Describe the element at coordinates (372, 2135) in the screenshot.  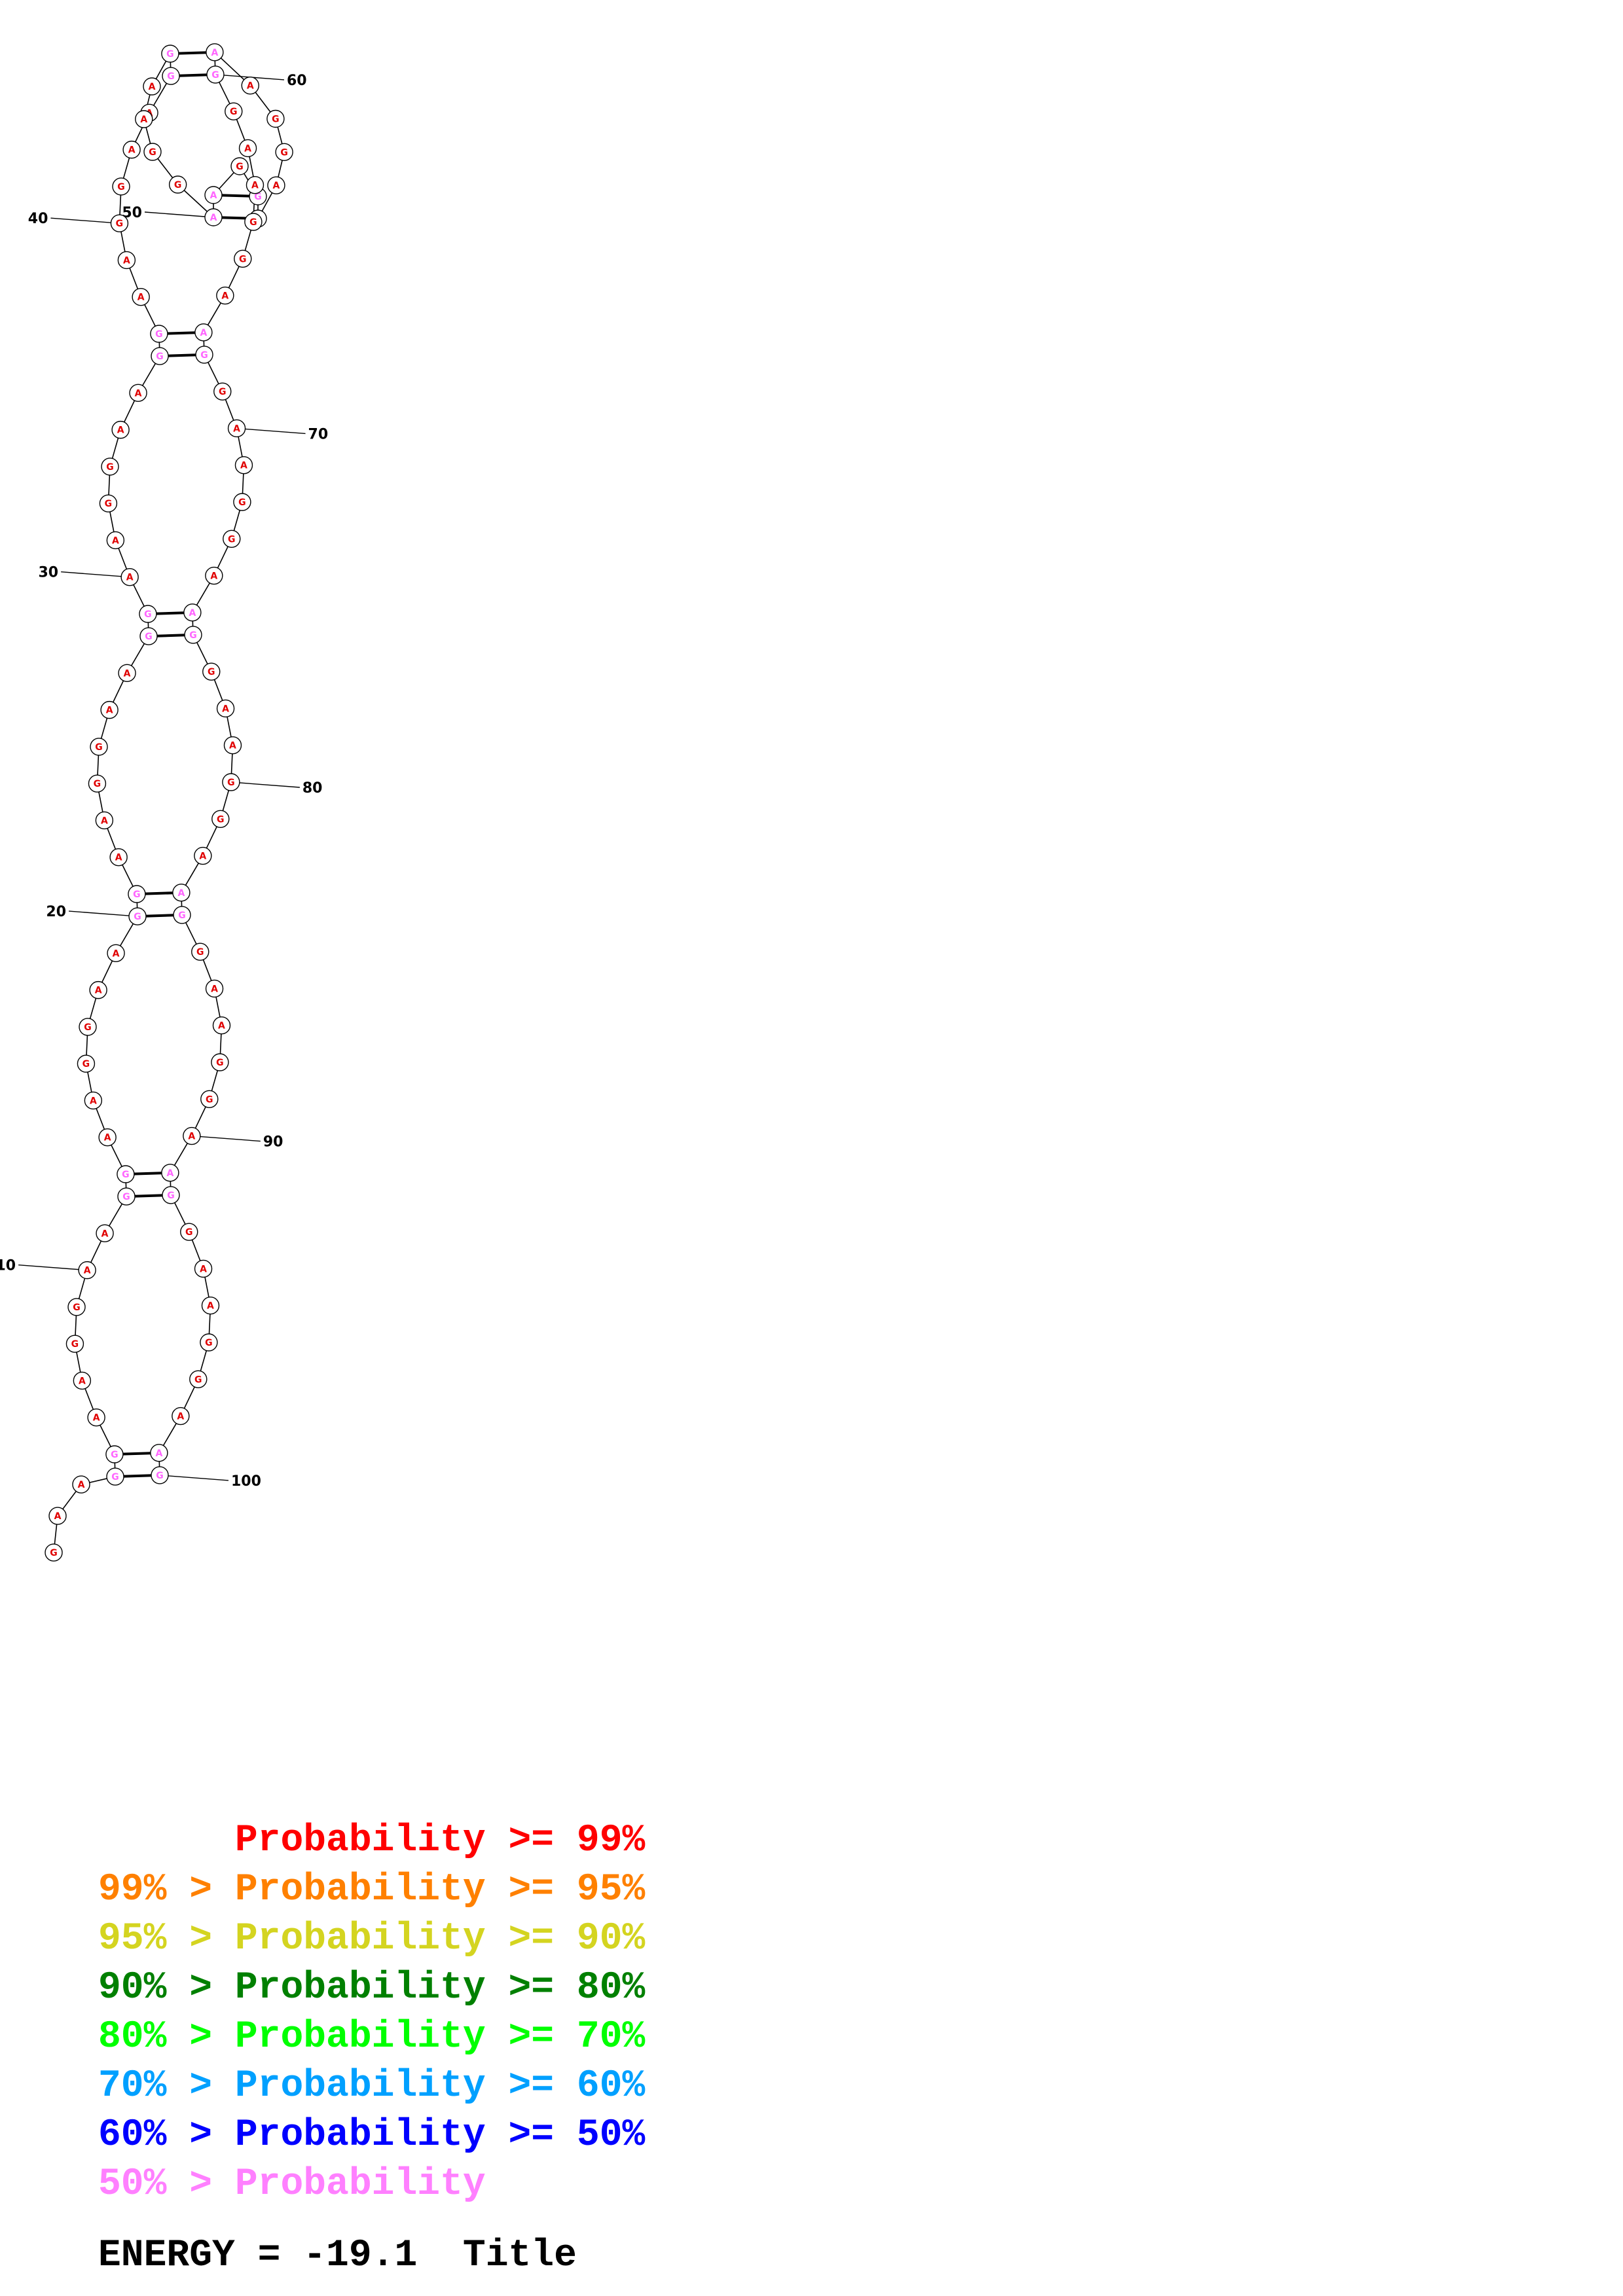
I see `legend-line-7: 60% > Probability >= 50%` at that location.